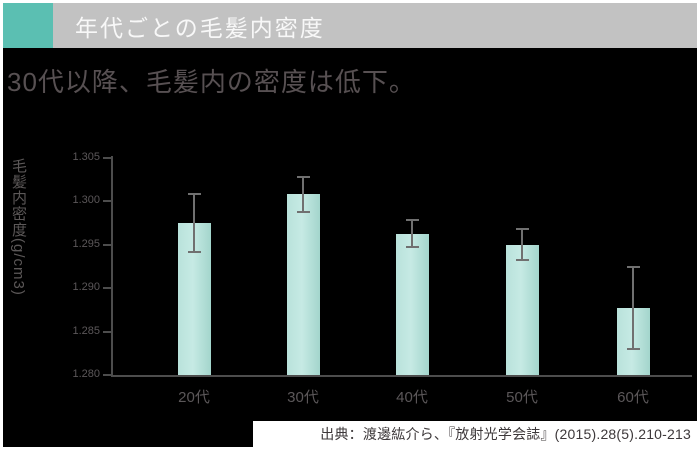  Describe the element at coordinates (86, 287) in the screenshot. I see `y-tick-label-3: 1.290` at that location.